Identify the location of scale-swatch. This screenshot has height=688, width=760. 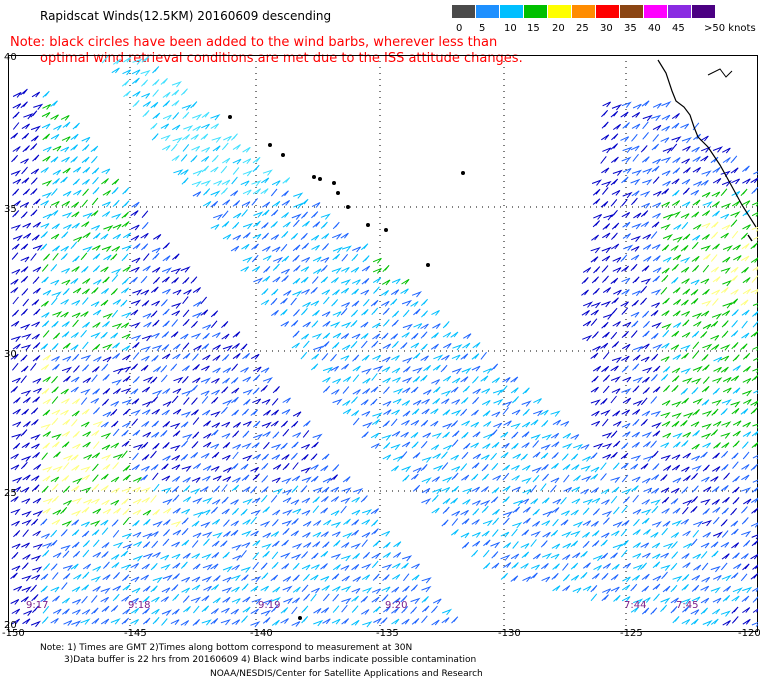
(583, 11).